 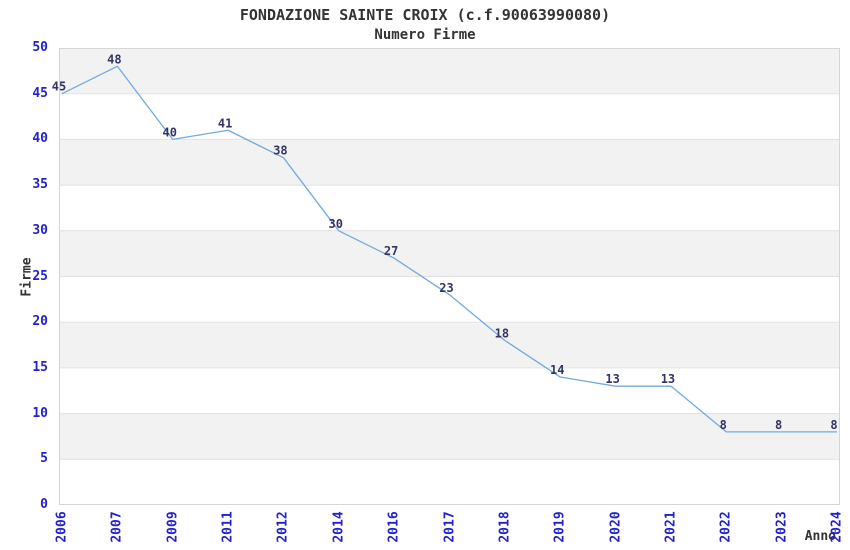 I want to click on y-tick-label: 50, so click(x=40, y=47).